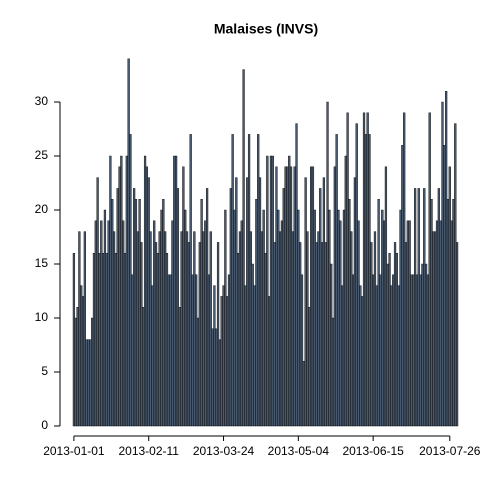  I want to click on y-tick-label: 10, so click(42, 317).